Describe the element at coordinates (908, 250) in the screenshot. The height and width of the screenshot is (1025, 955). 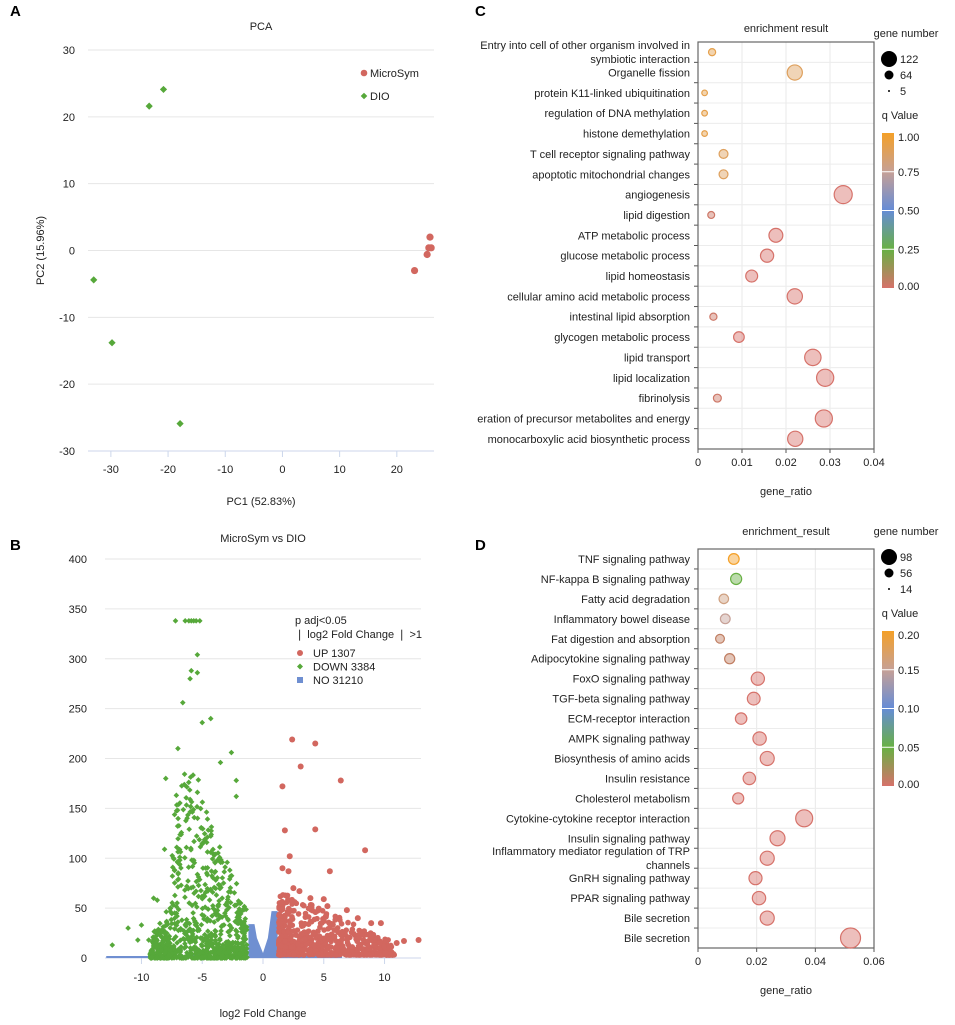
I see `color-legend-label: 0.25` at that location.